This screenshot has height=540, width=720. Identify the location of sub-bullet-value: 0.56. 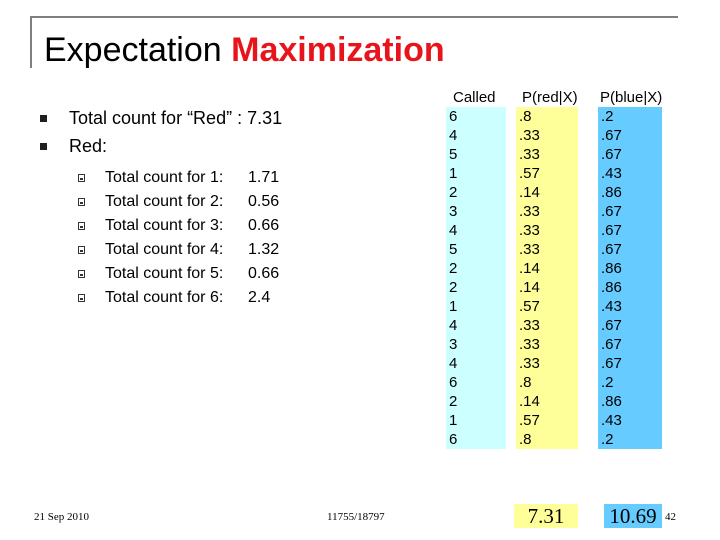
(264, 201).